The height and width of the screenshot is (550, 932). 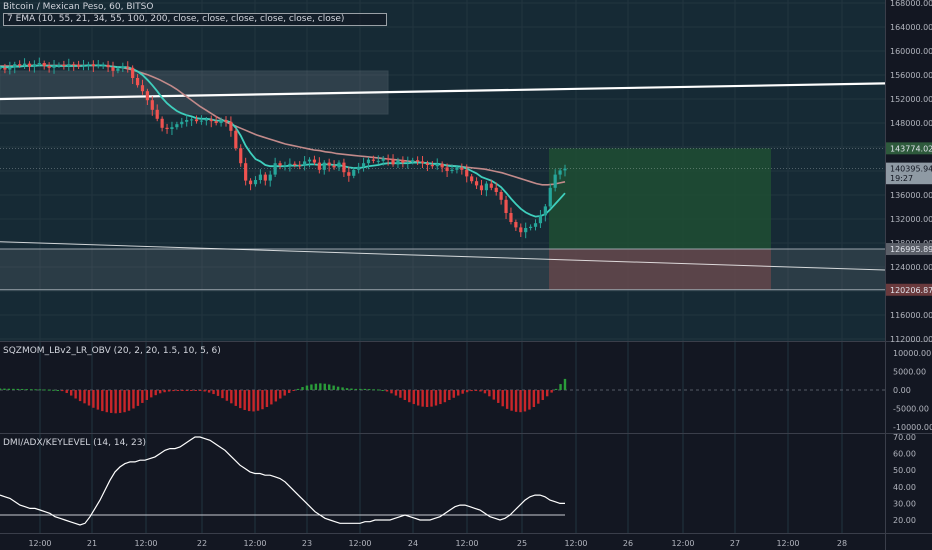 I want to click on entry-price-label-bg, so click(x=909, y=249).